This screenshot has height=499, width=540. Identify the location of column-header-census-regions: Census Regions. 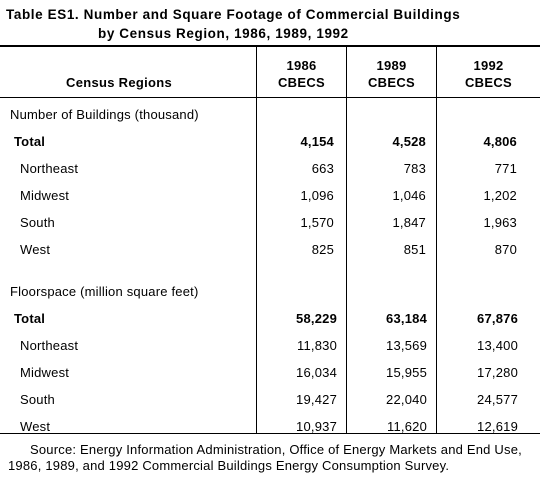
(119, 82).